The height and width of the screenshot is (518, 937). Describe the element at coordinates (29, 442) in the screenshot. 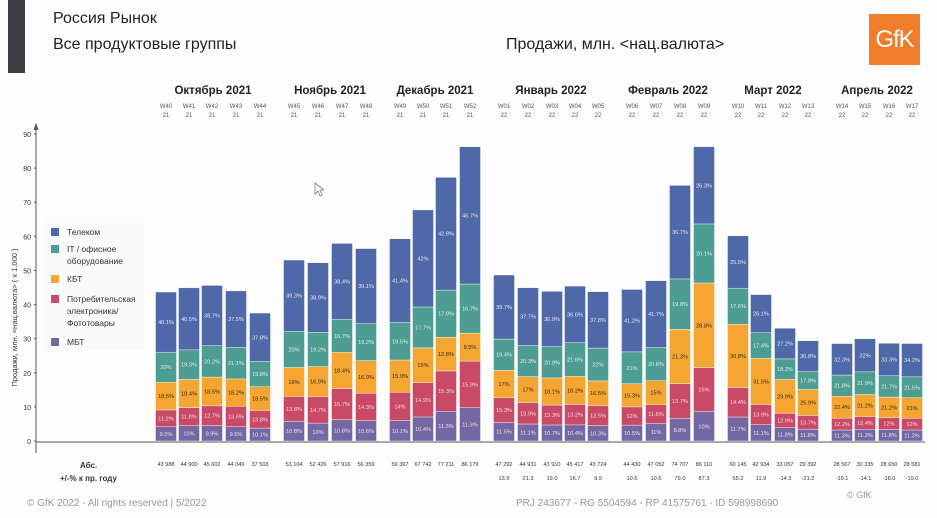

I see `y-tick-label: 0` at that location.